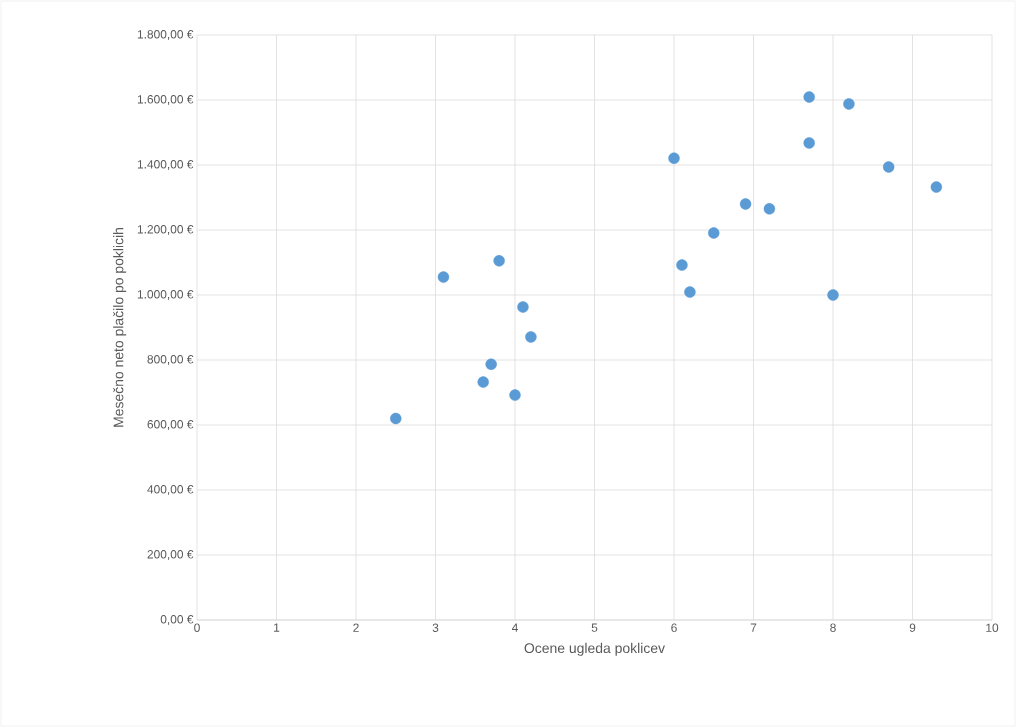 This screenshot has height=727, width=1016. Describe the element at coordinates (170, 490) in the screenshot. I see `y-tick-label: 400,00 €` at that location.